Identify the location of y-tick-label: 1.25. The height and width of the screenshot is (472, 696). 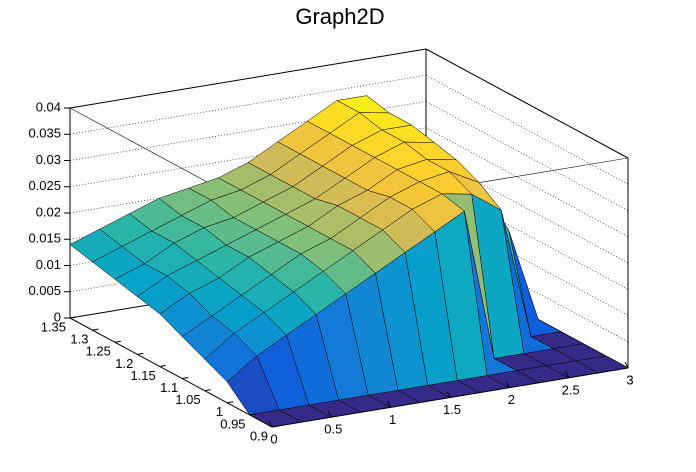
(98, 351).